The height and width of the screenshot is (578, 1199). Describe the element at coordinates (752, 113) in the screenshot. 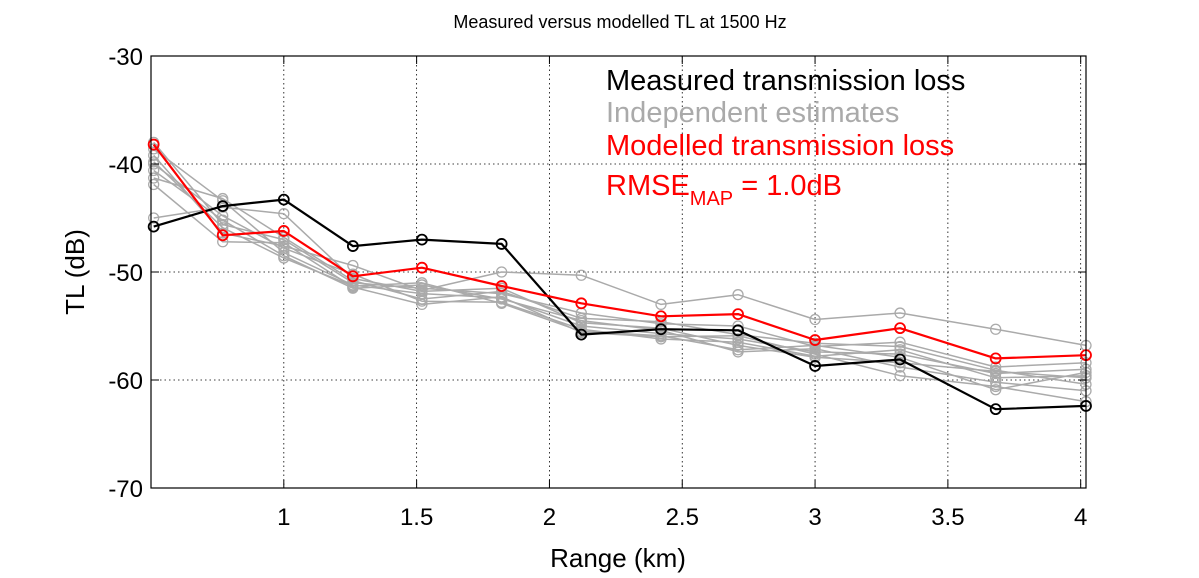

I see `legend-estimates: Independent estimates` at that location.